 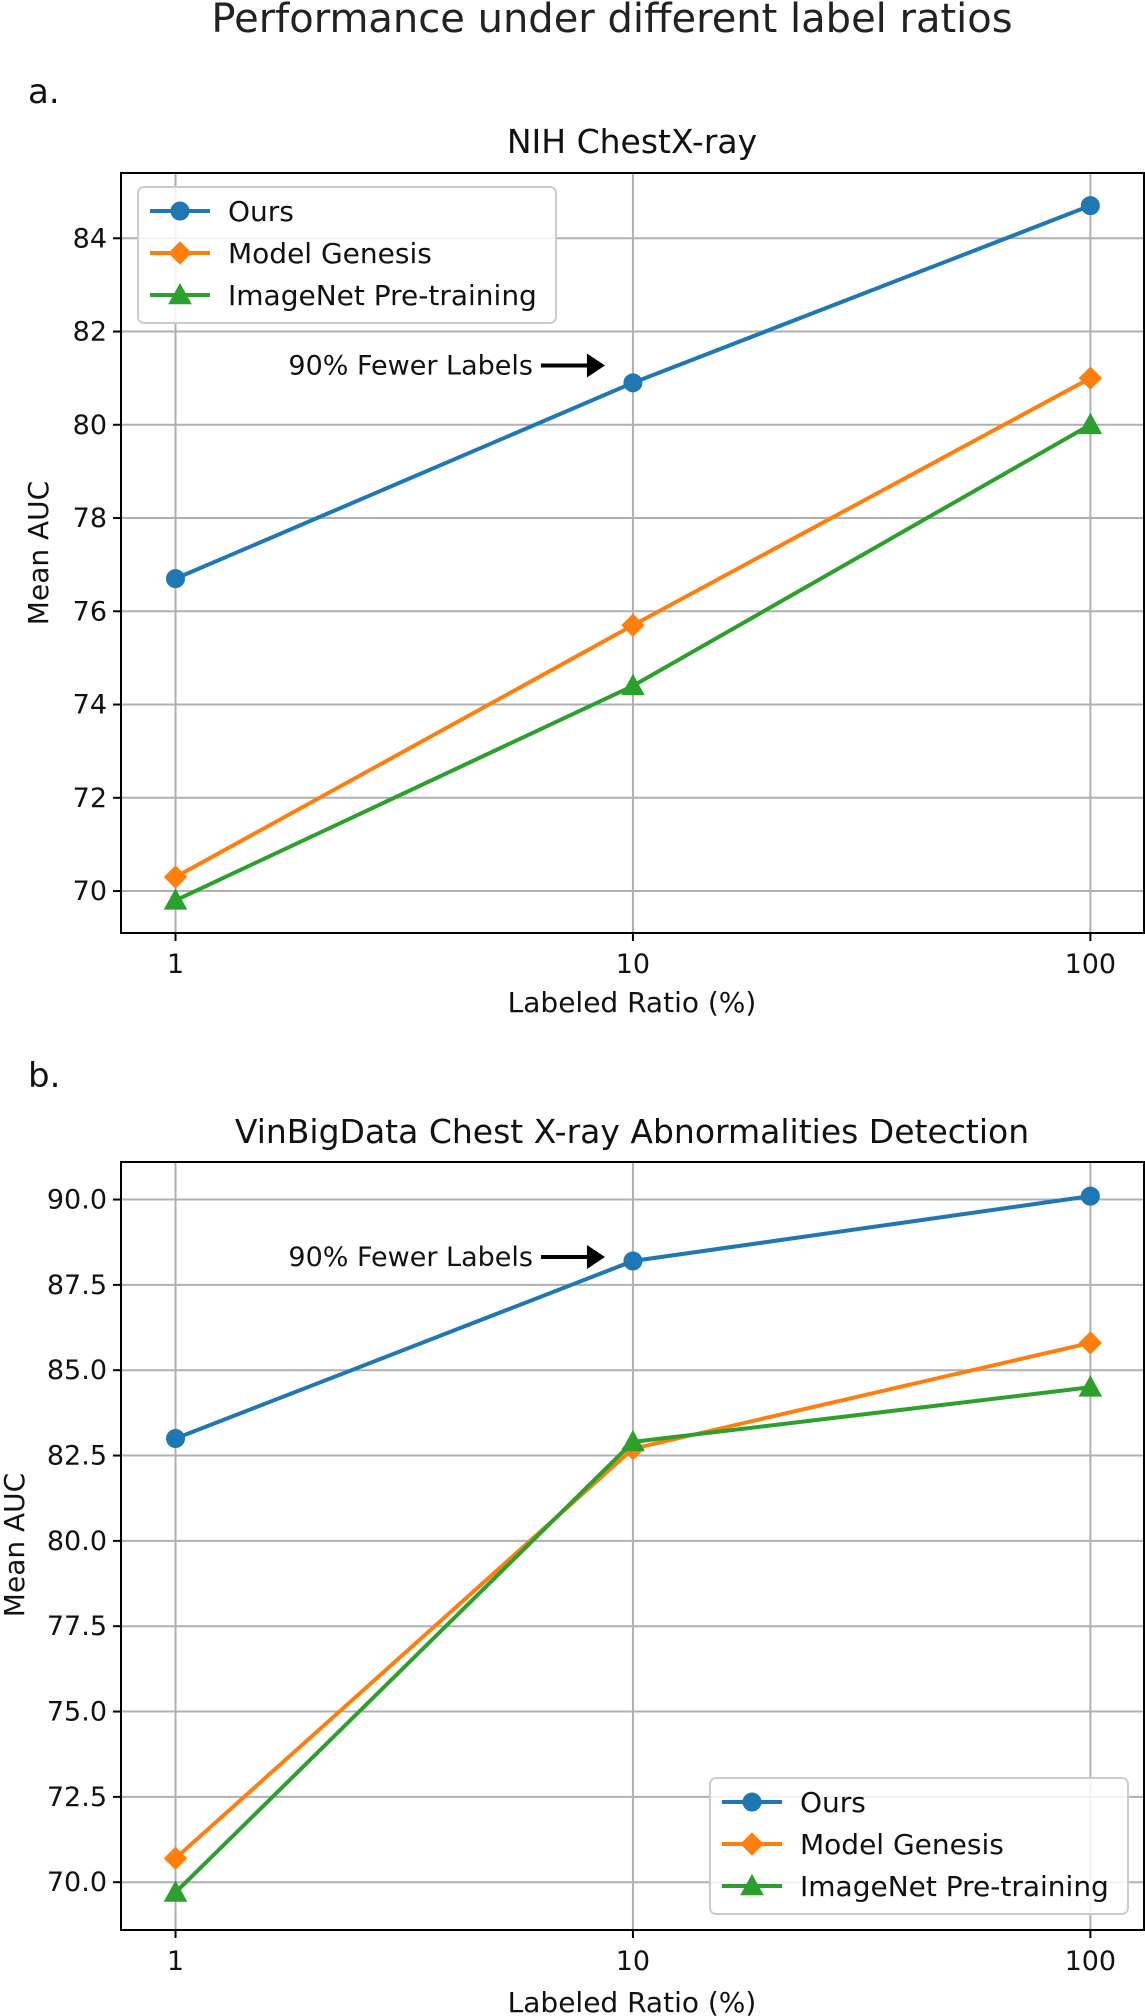 What do you see at coordinates (1091, 964) in the screenshot?
I see `panel-a-x-tick-label: 100` at bounding box center [1091, 964].